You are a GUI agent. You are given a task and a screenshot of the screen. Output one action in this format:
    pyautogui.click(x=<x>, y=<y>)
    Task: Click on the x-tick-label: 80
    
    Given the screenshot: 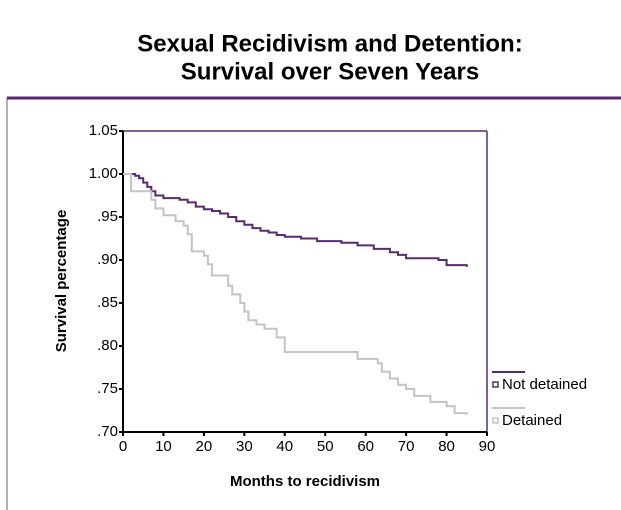 What is the action you would take?
    pyautogui.click(x=446, y=446)
    